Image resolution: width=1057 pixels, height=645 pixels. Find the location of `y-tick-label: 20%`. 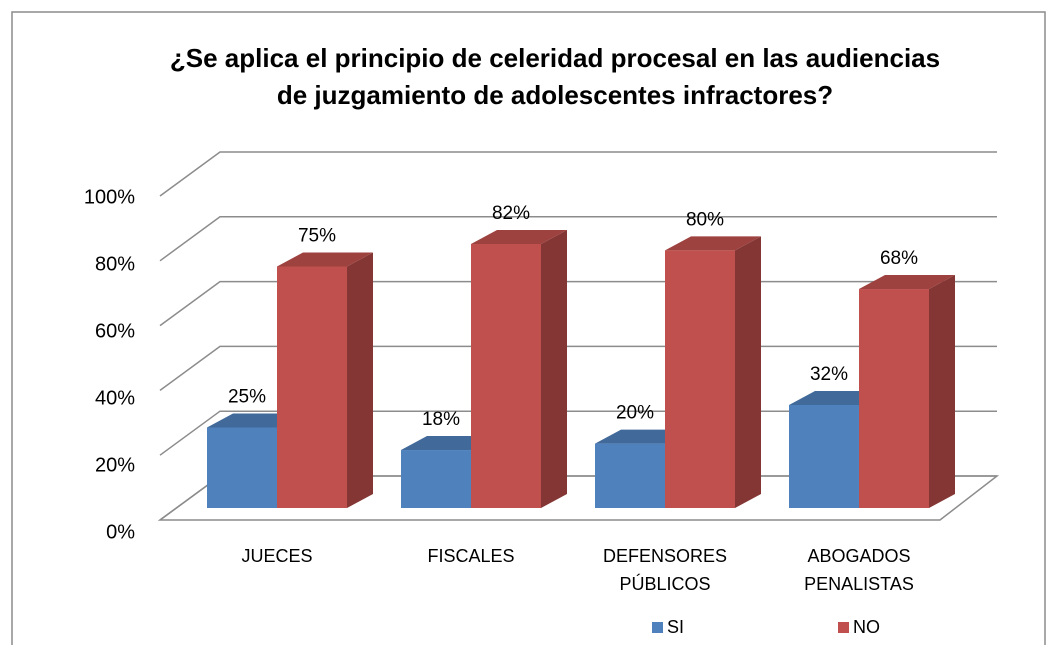

y-tick-label: 20% is located at coordinates (115, 465).